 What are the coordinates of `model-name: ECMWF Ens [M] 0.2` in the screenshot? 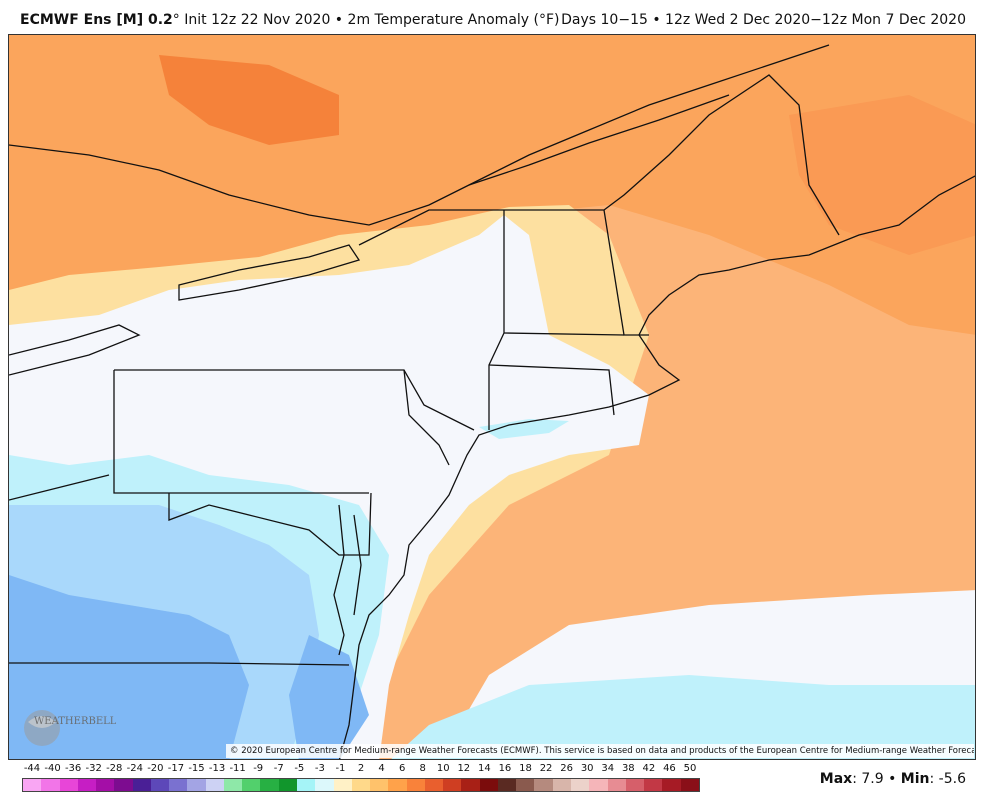 It's located at (96, 20).